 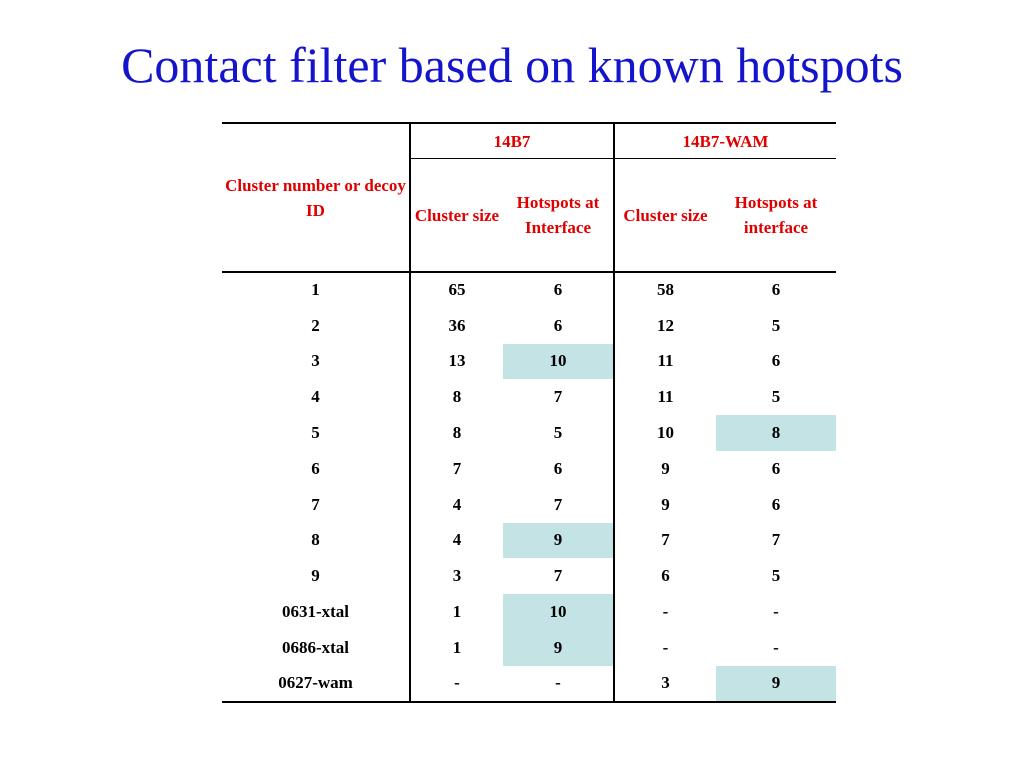 What do you see at coordinates (776, 215) in the screenshot?
I see `subheader-hotspots: Hotspots at interface` at bounding box center [776, 215].